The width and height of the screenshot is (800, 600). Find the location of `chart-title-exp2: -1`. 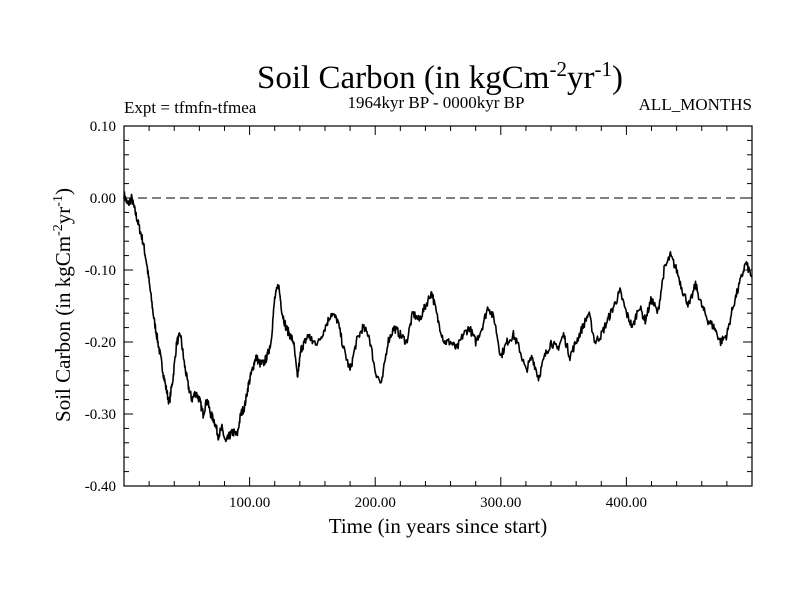

chart-title-exp2: -1 is located at coordinates (603, 69).